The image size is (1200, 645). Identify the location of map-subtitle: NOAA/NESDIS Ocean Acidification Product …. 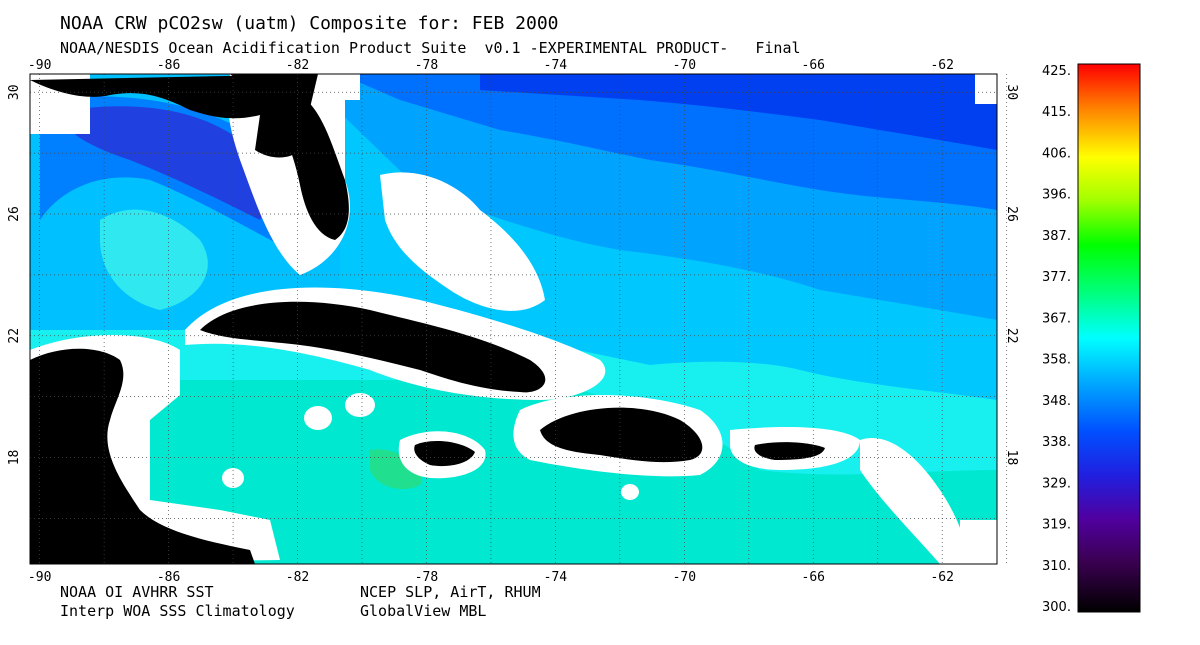
(430, 48).